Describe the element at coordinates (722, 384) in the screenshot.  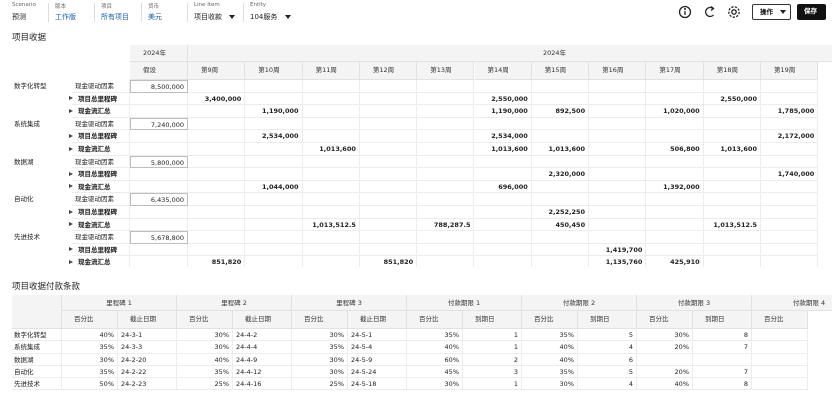
I see `value-cell: 8` at that location.